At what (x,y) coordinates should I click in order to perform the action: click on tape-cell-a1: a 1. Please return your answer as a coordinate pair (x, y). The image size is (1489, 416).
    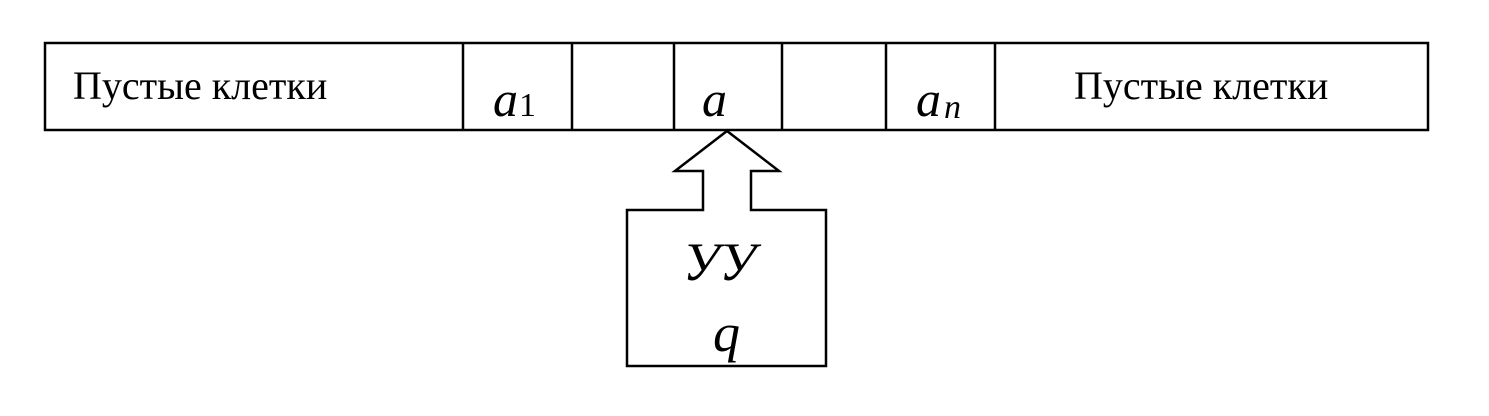
    Looking at the image, I should click on (514, 99).